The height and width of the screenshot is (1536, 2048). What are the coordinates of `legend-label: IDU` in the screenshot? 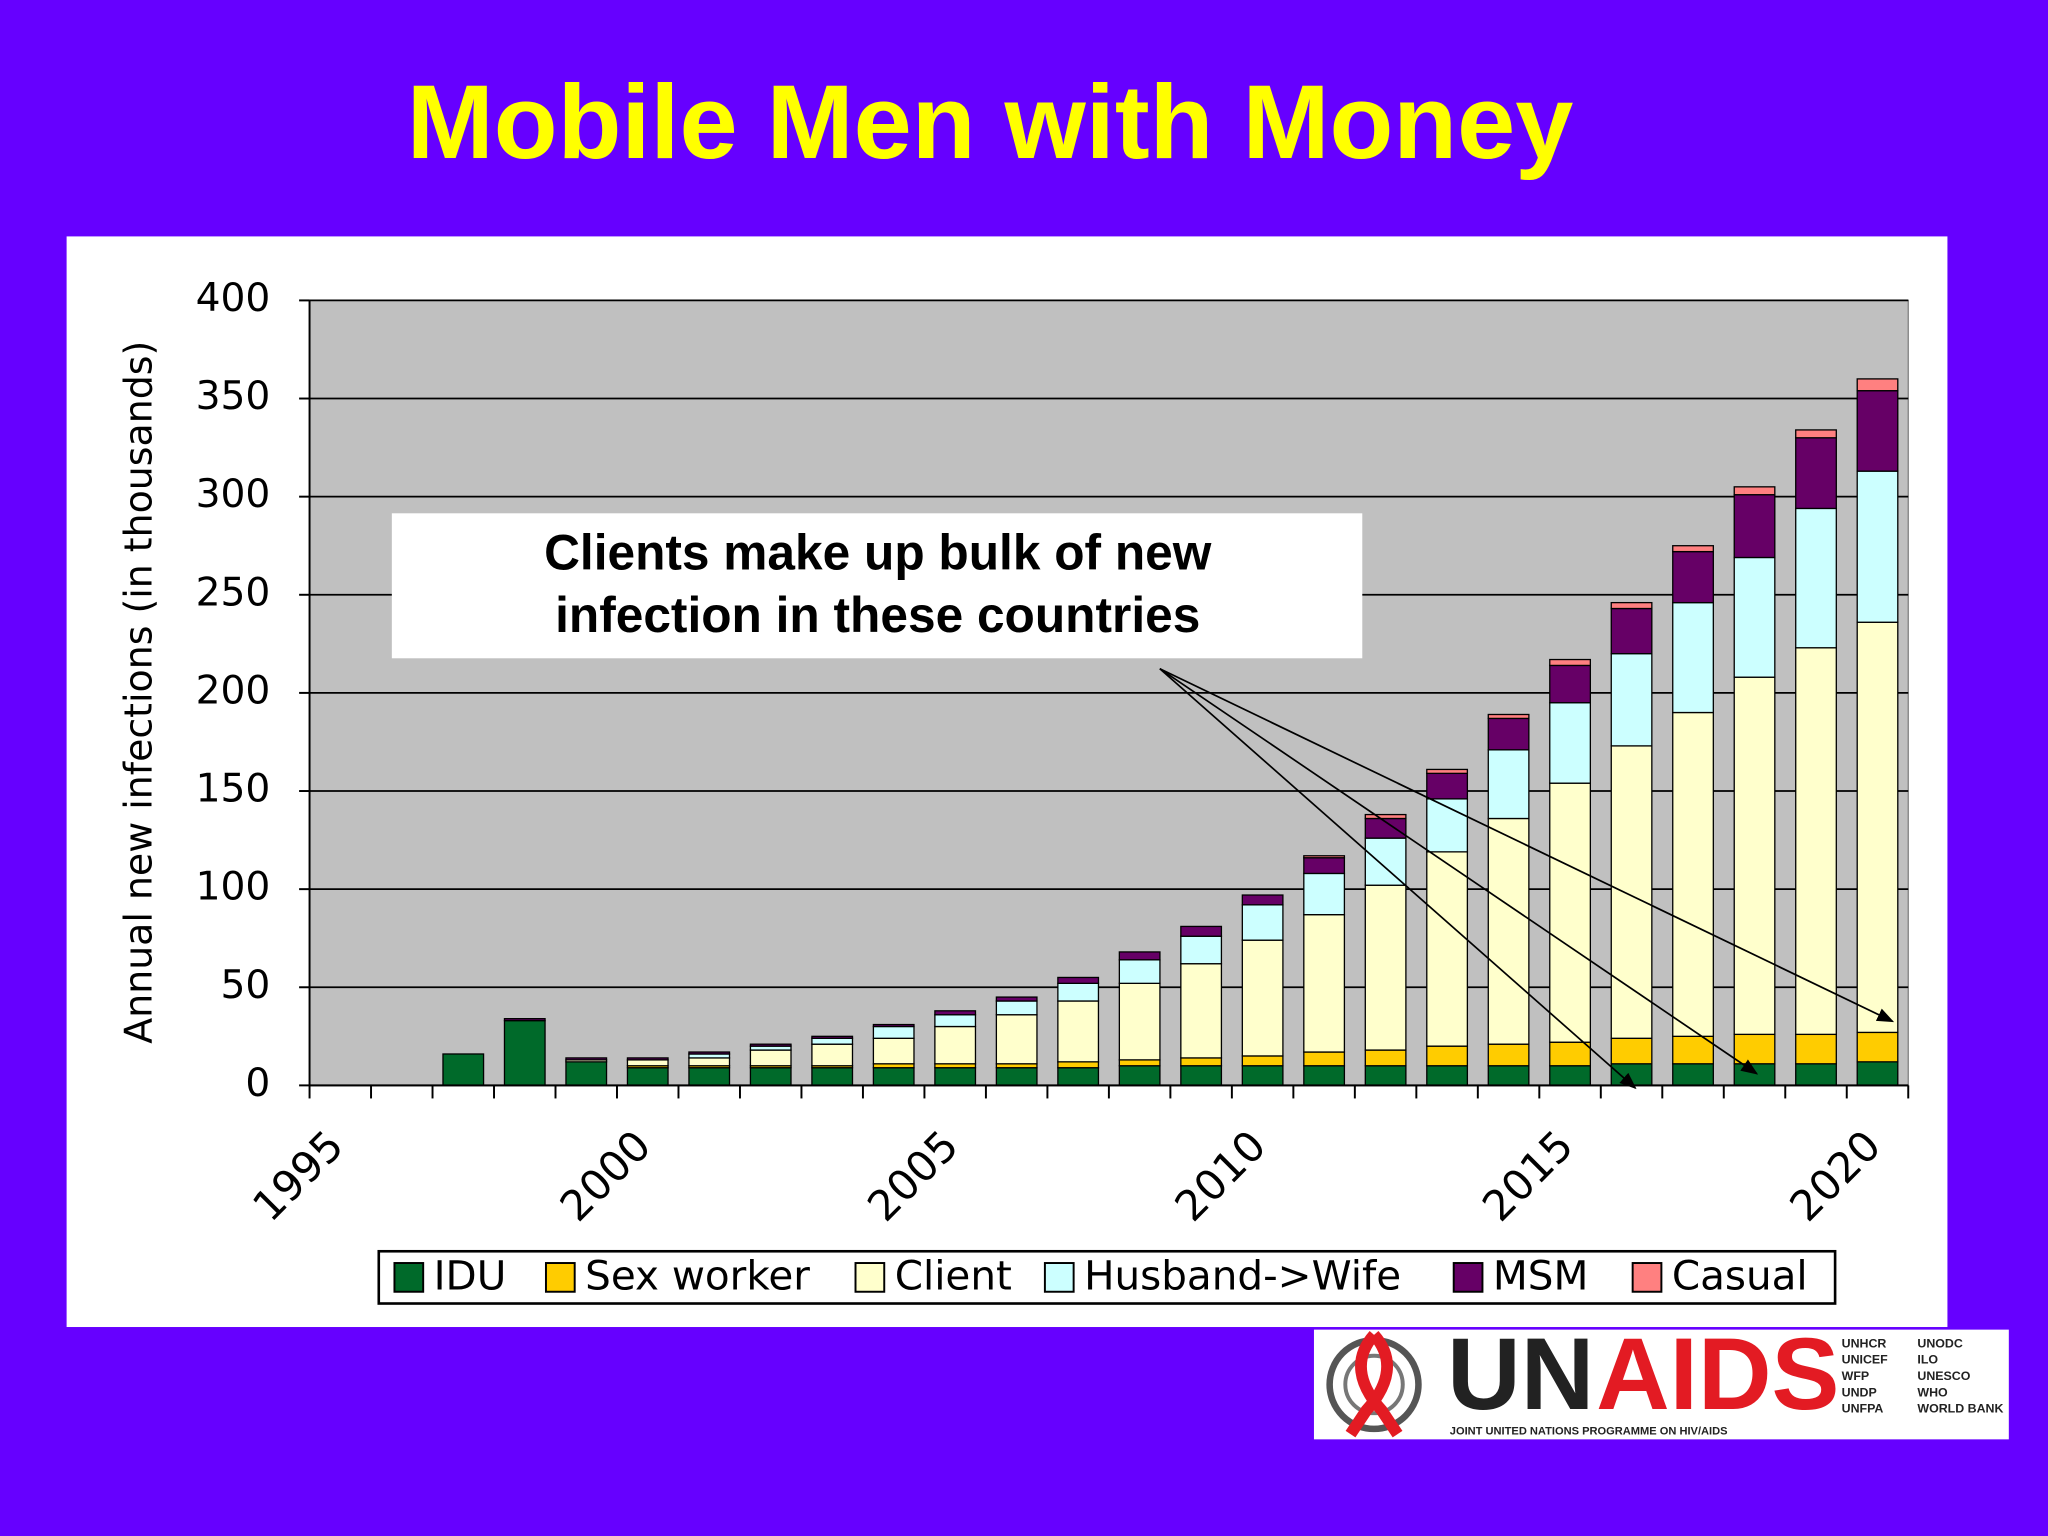 It's located at (470, 1276).